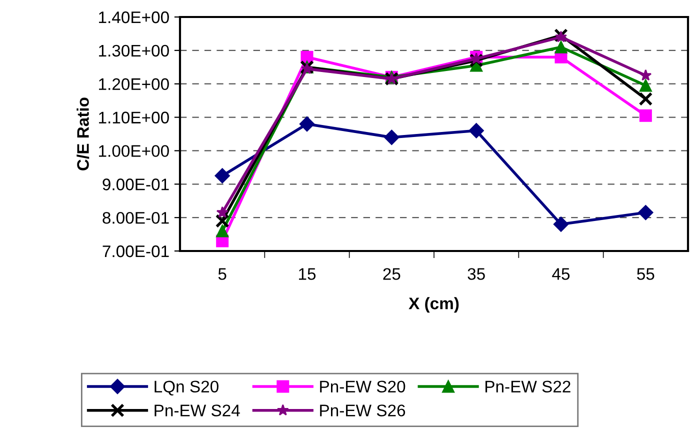 Image resolution: width=692 pixels, height=428 pixels. I want to click on legend-label: Pn-EW S24, so click(197, 410).